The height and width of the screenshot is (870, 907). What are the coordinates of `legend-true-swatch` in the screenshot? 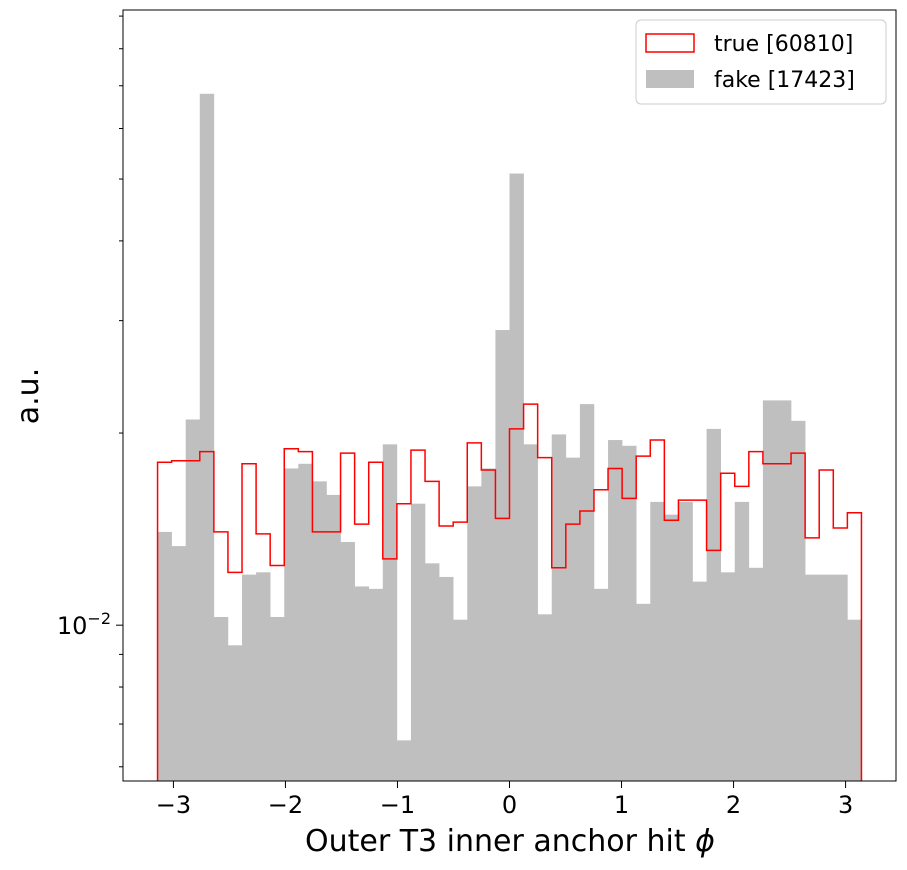 It's located at (670, 43).